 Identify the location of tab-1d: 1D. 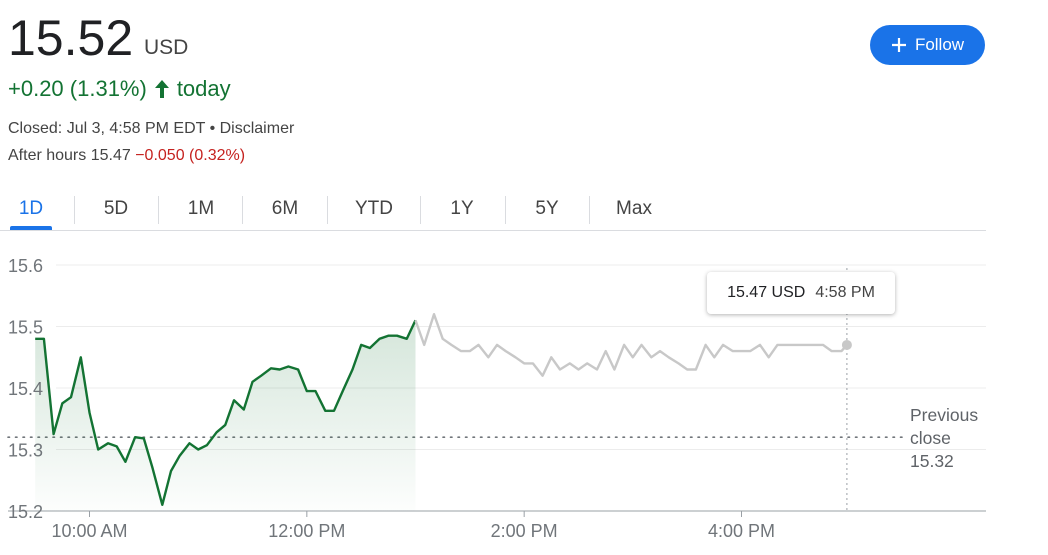
(31, 210).